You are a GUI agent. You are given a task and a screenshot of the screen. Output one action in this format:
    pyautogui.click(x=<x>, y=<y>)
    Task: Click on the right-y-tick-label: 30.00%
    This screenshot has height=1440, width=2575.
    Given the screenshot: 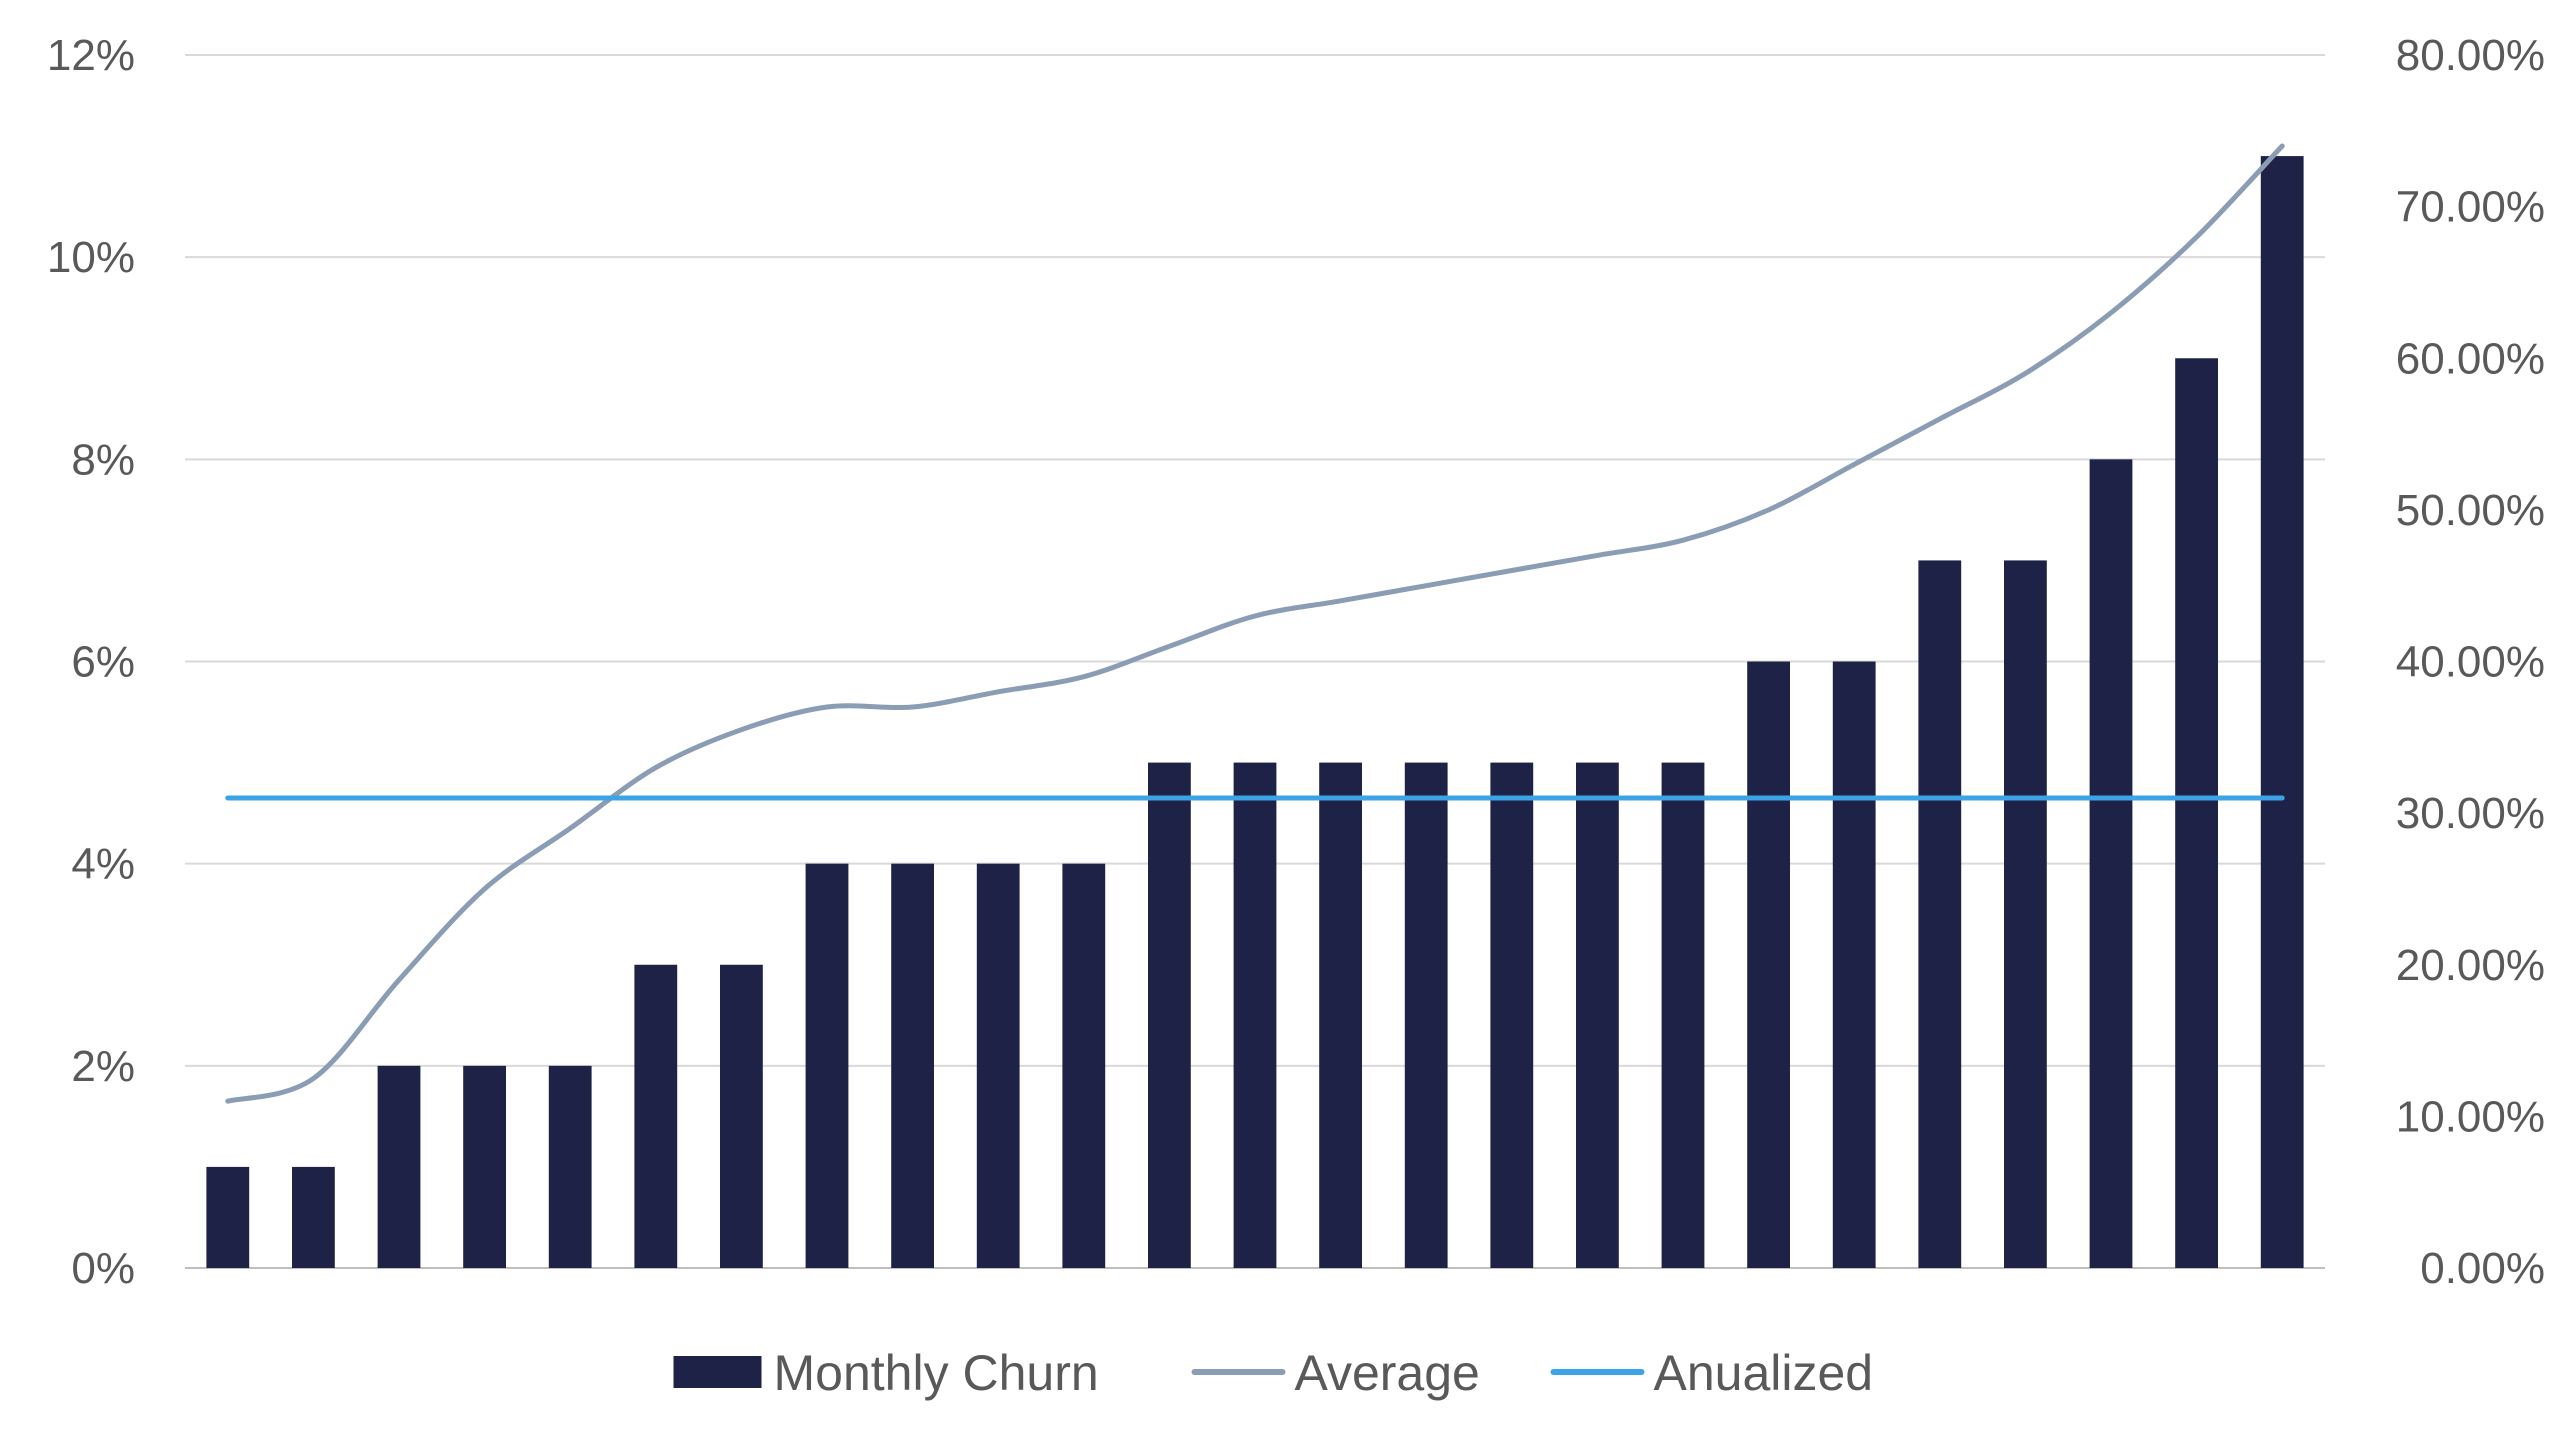 What is the action you would take?
    pyautogui.click(x=2470, y=813)
    